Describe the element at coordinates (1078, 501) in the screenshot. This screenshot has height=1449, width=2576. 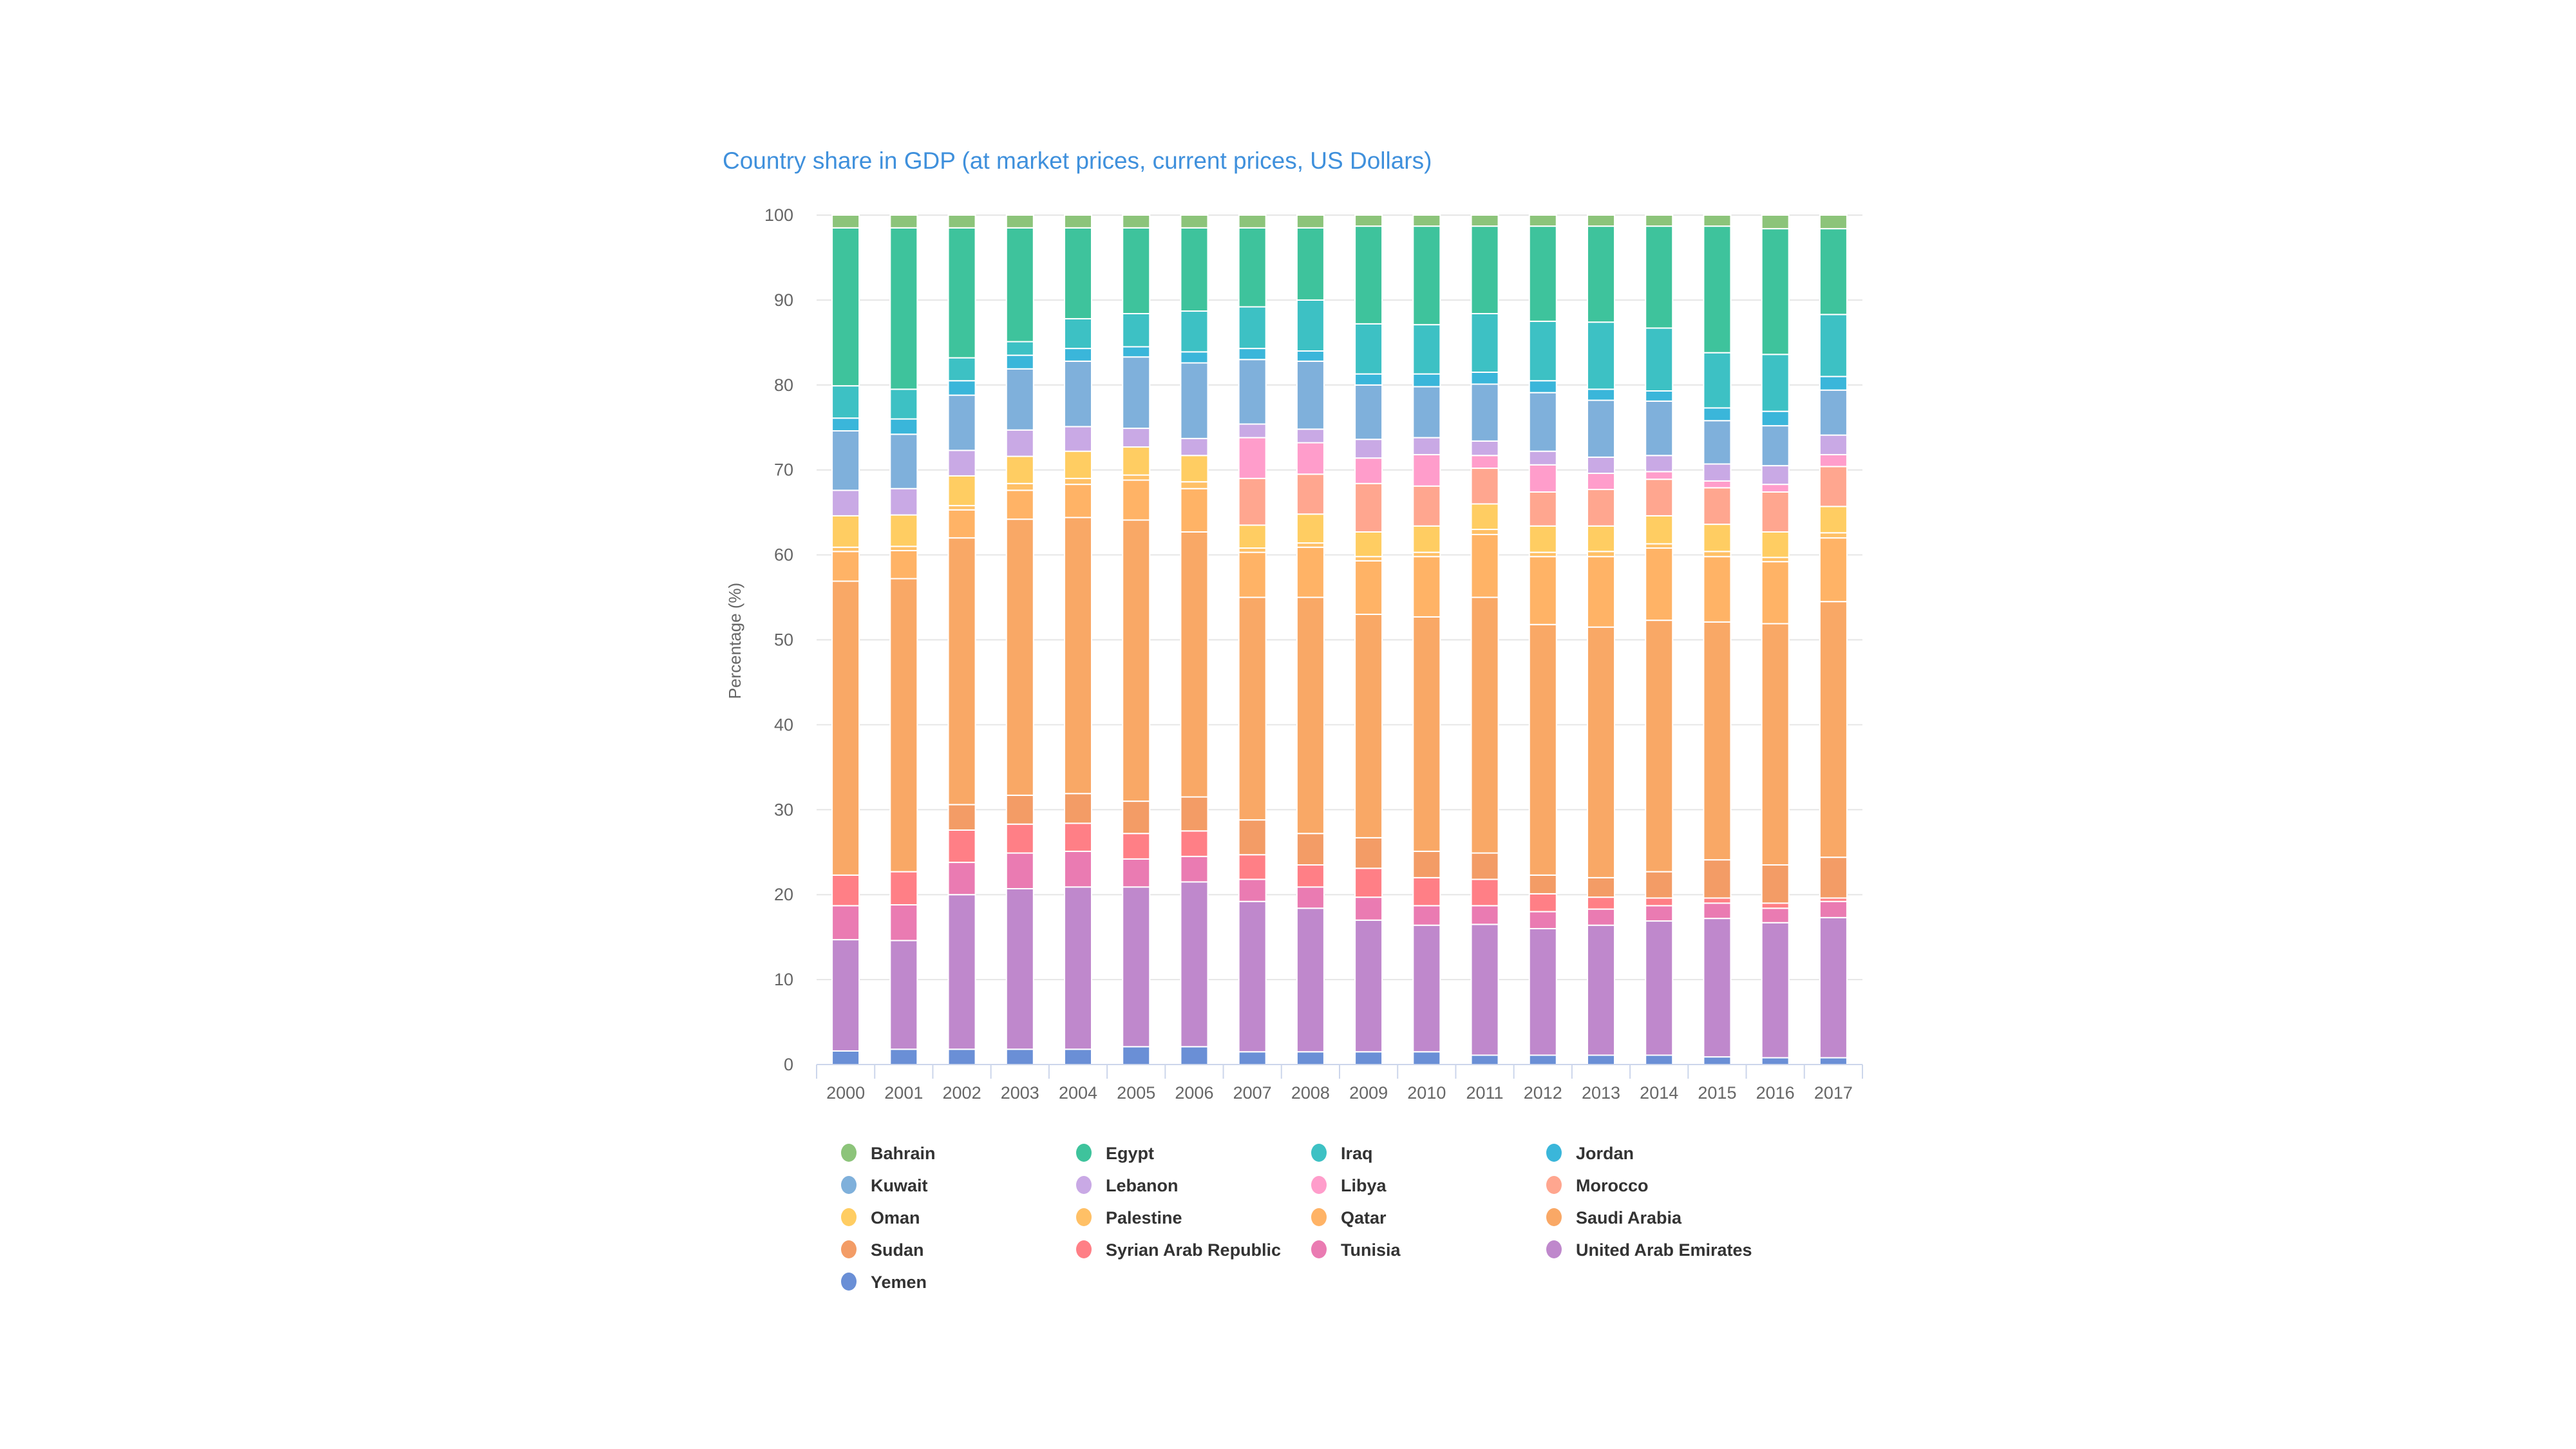
I see `bar-segment-qatar-2004` at that location.